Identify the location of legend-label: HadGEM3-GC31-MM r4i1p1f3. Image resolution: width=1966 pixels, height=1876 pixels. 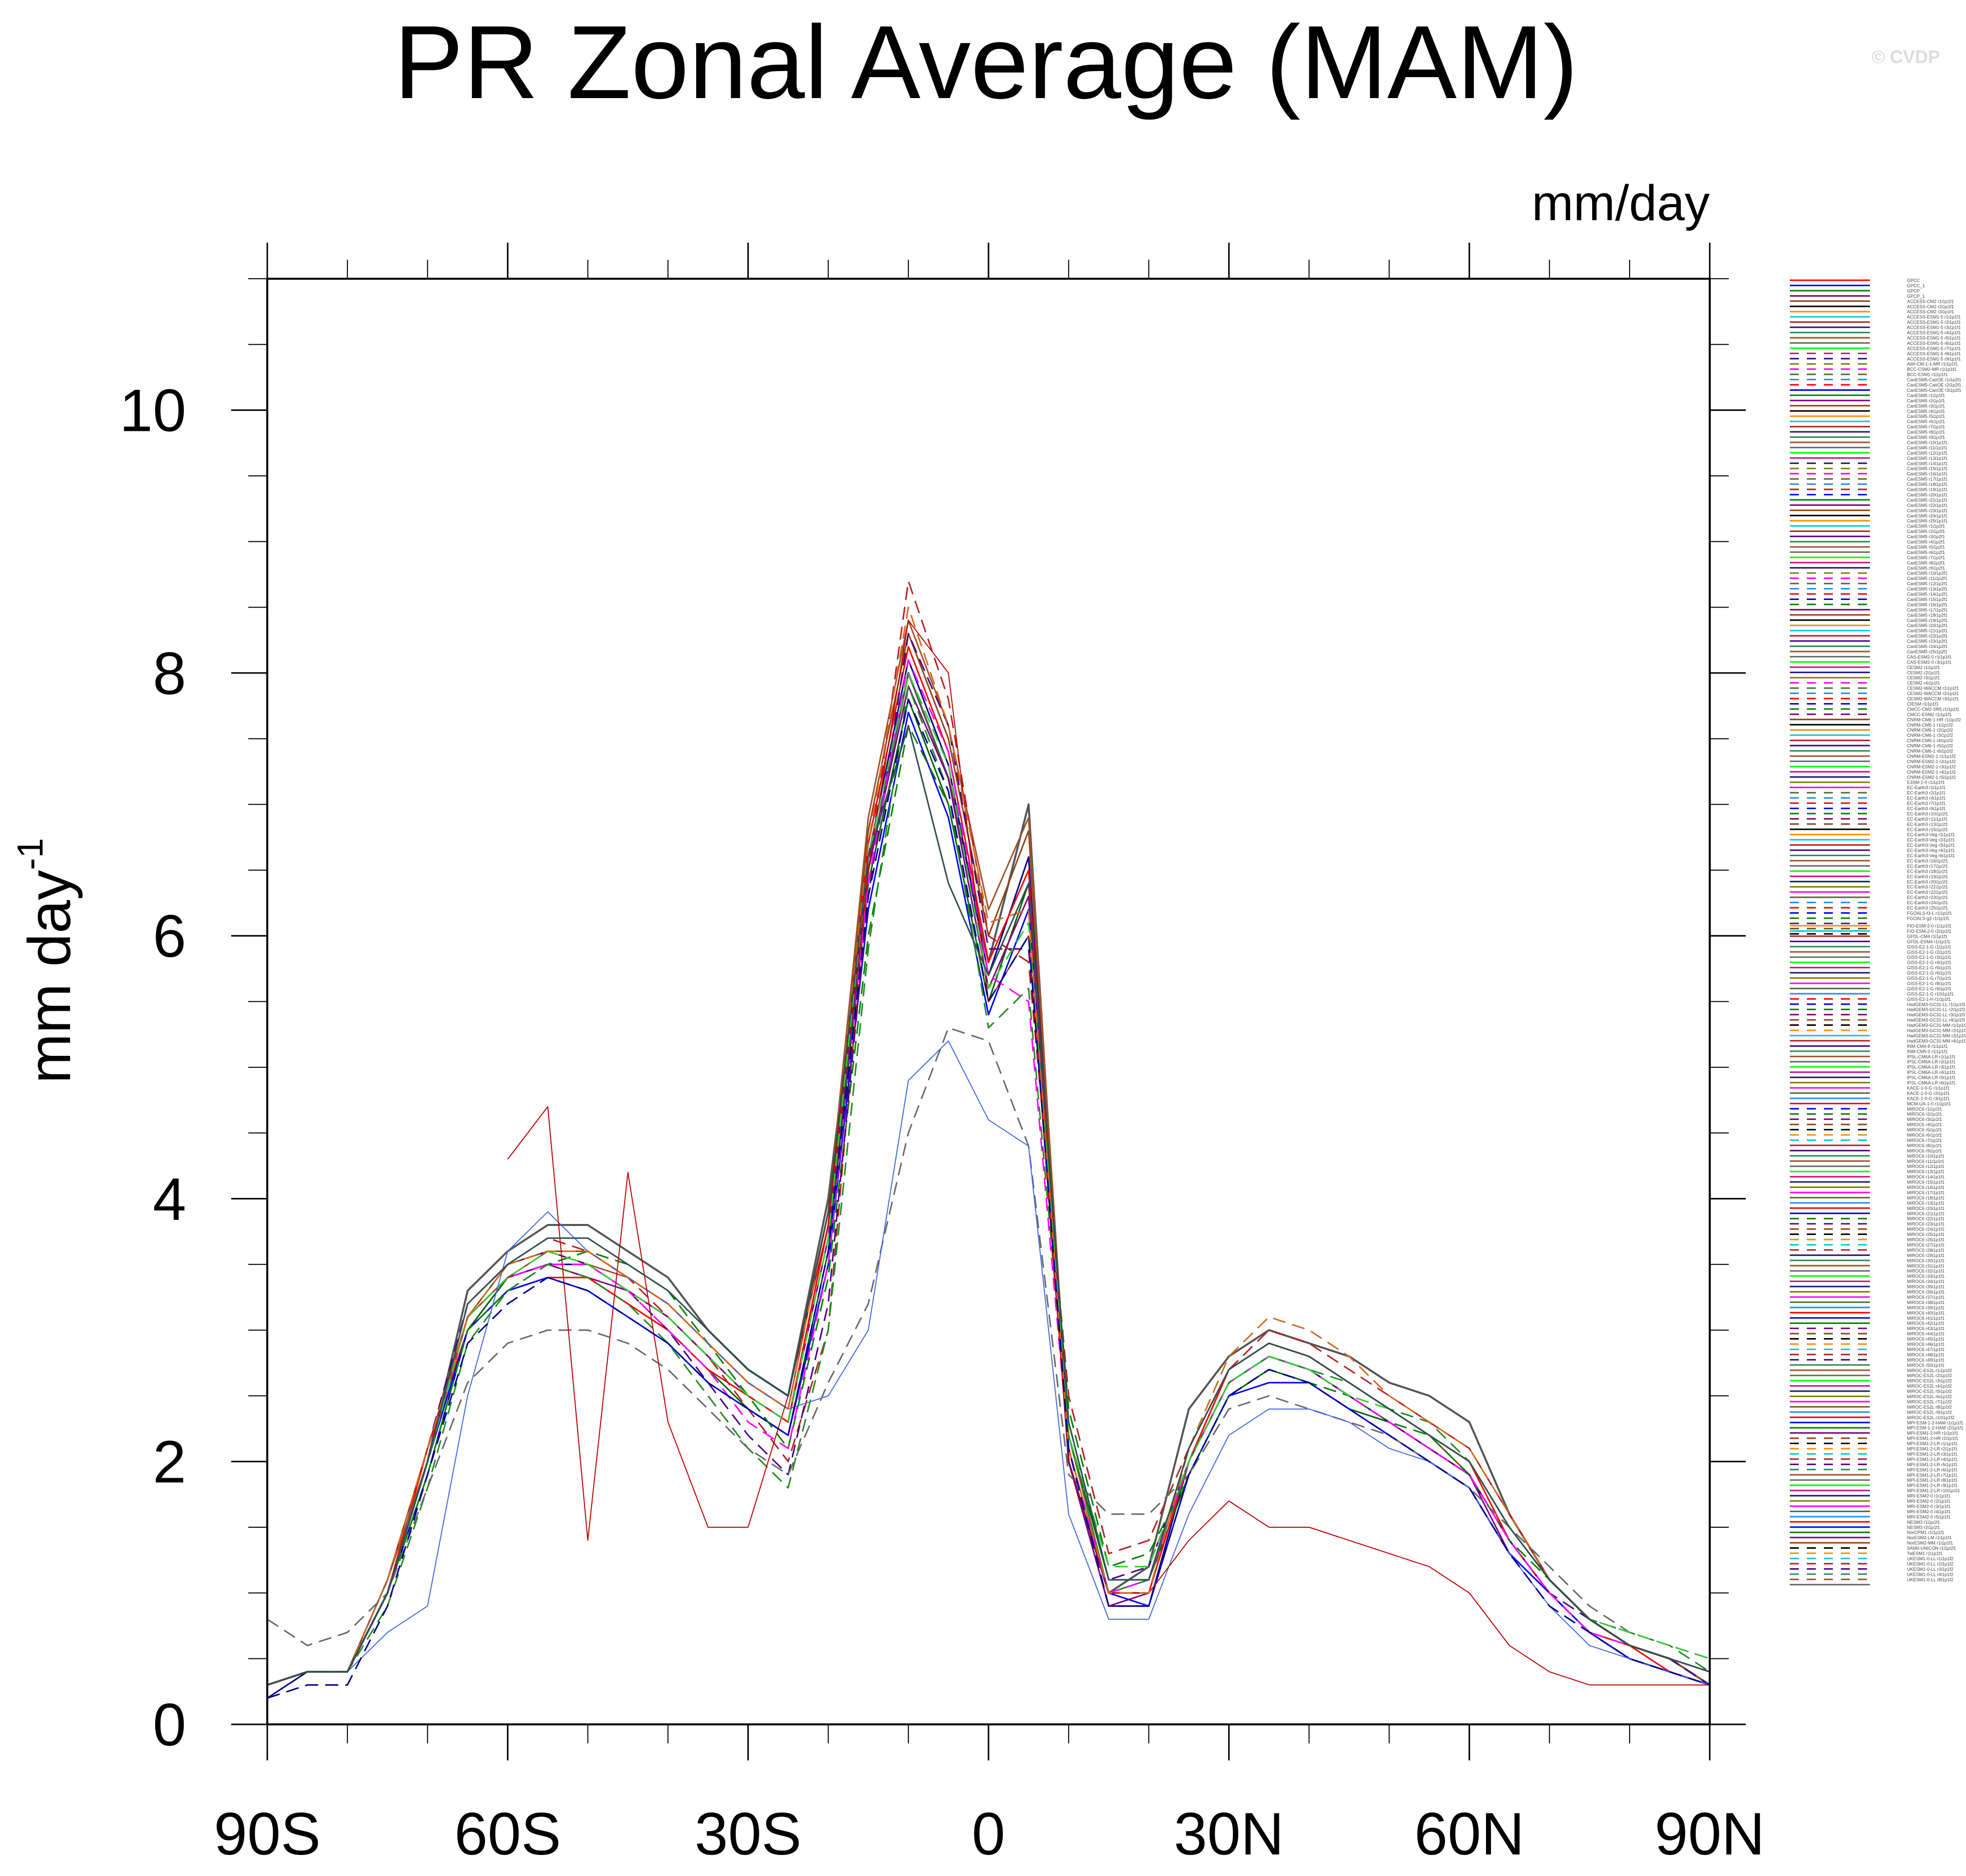
(1936, 1040).